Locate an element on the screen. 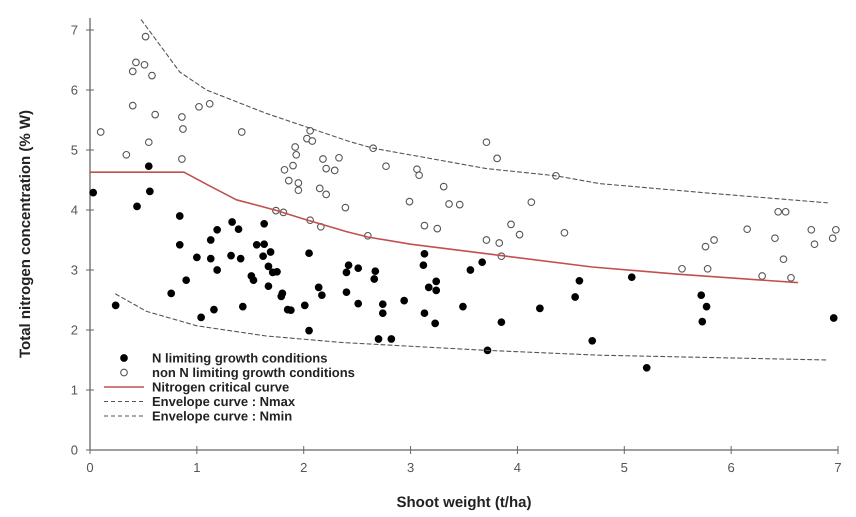 This screenshot has width=856, height=517. x-tick-label: 6 is located at coordinates (731, 467).